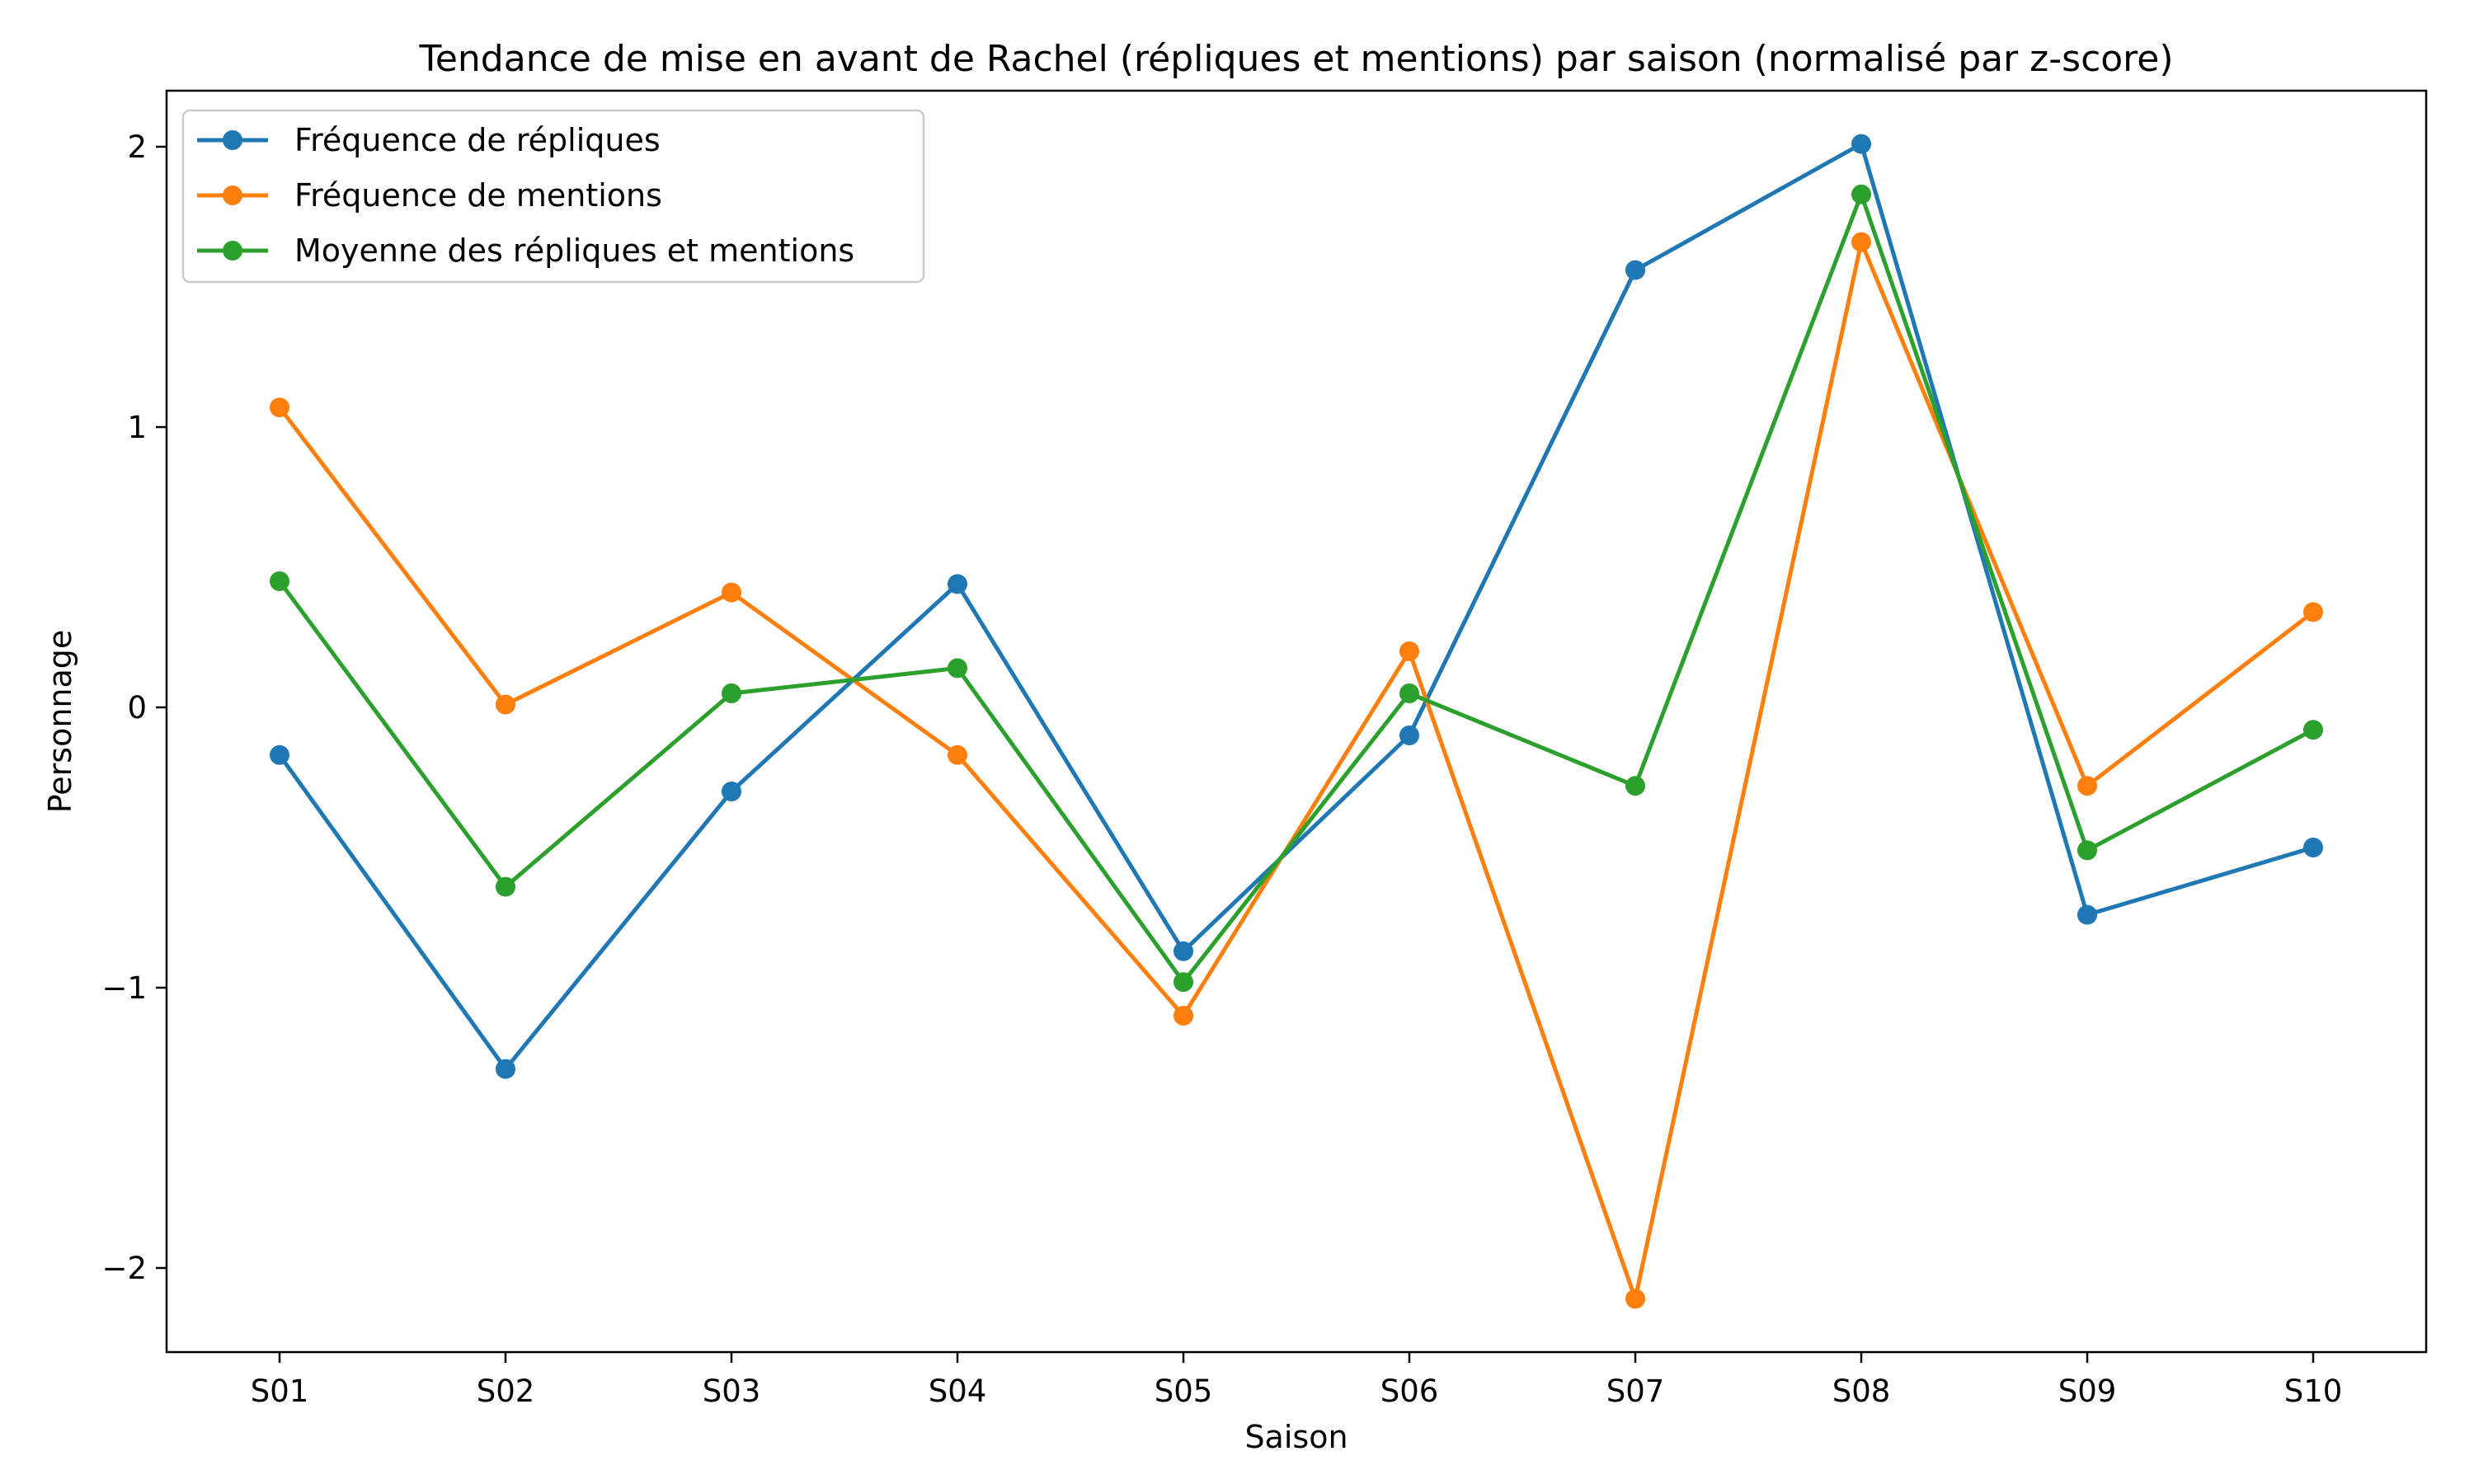  What do you see at coordinates (279, 407) in the screenshot?
I see `data-point-s2-s01` at bounding box center [279, 407].